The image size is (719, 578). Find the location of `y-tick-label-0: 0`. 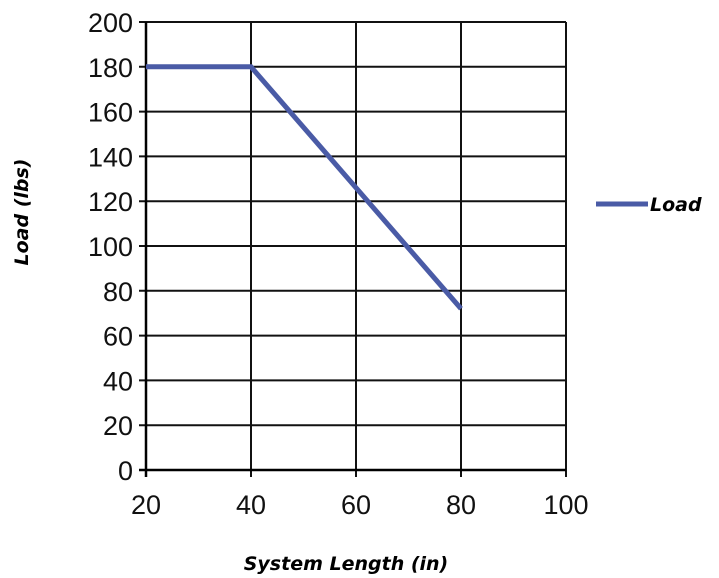

y-tick-label-0: 0 is located at coordinates (125, 471).